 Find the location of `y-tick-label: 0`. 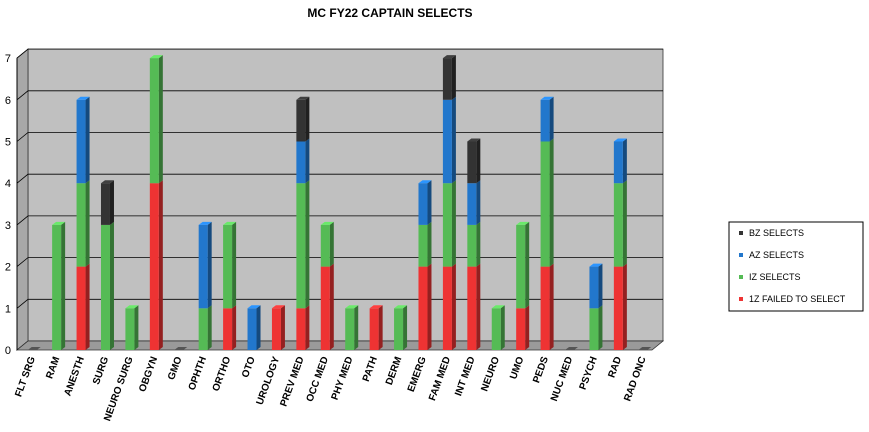

y-tick-label: 0 is located at coordinates (8, 351).